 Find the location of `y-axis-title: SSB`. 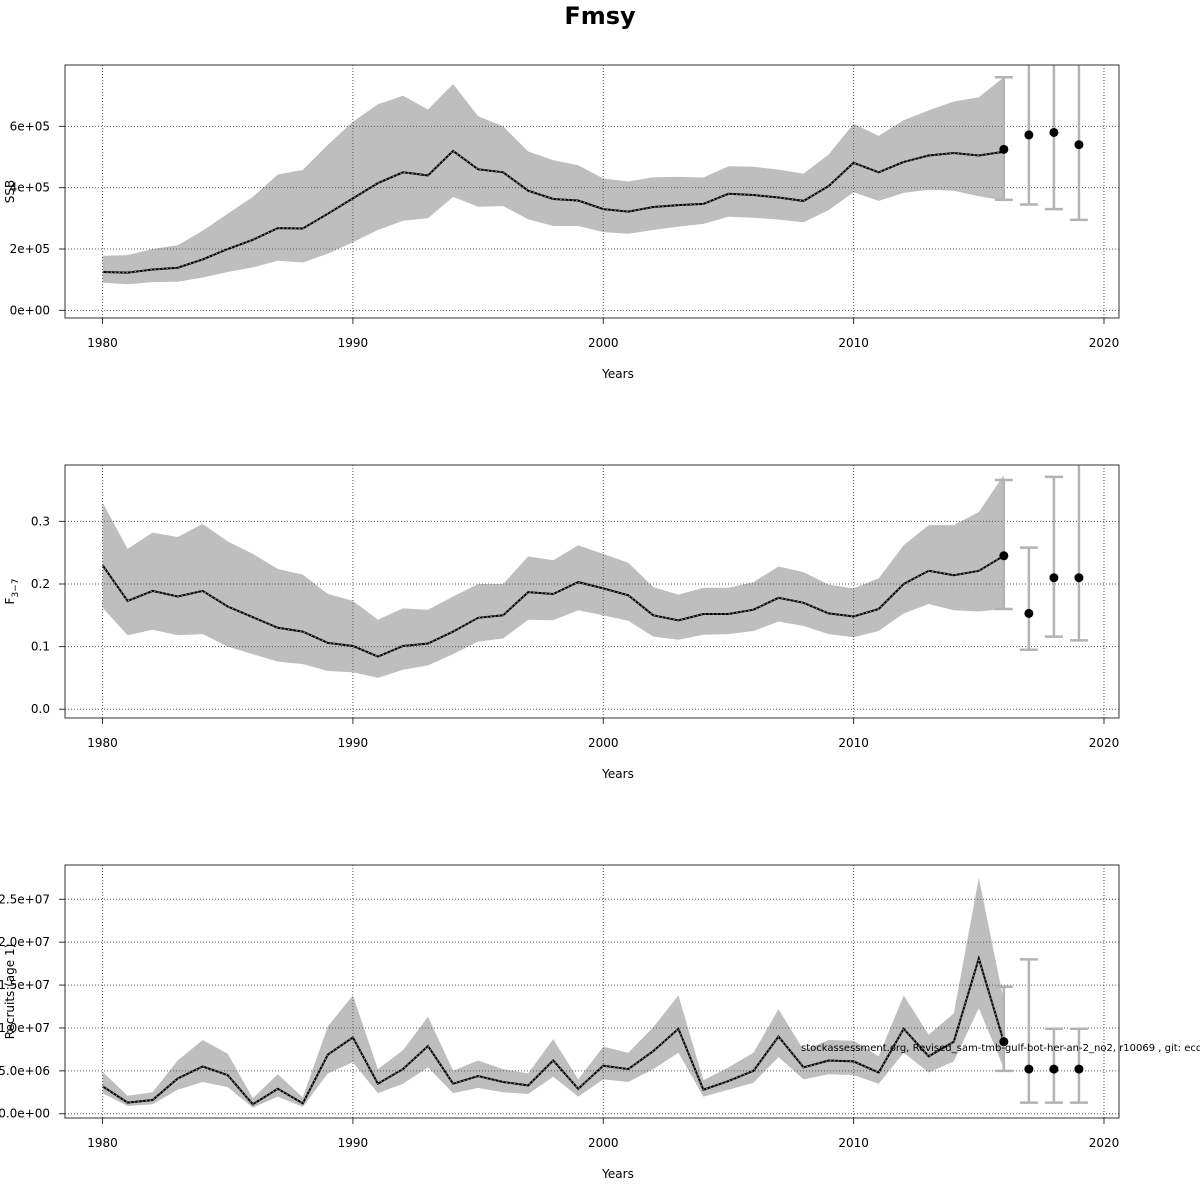

y-axis-title: SSB is located at coordinates (10, 191).